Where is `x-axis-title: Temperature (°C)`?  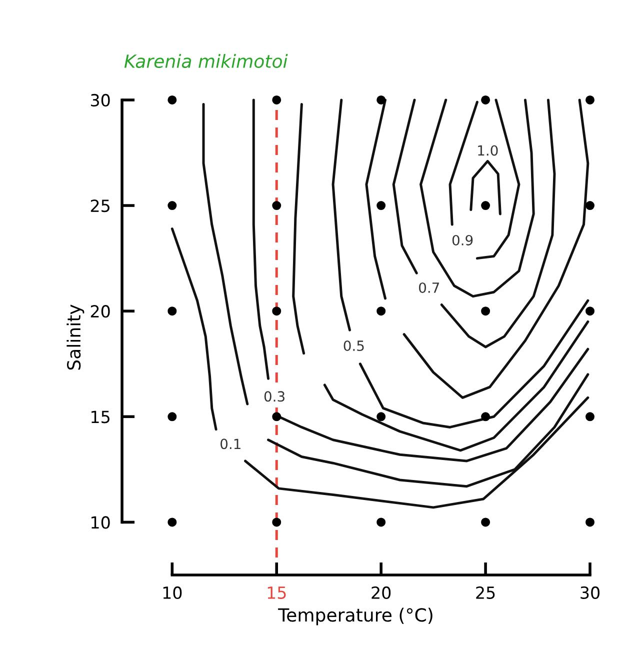
x-axis-title: Temperature (°C) is located at coordinates (355, 617).